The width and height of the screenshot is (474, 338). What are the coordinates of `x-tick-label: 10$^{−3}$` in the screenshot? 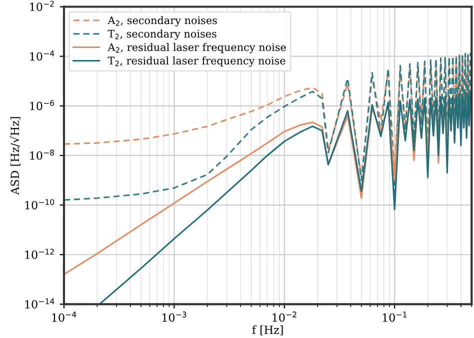 It's located at (174, 317).